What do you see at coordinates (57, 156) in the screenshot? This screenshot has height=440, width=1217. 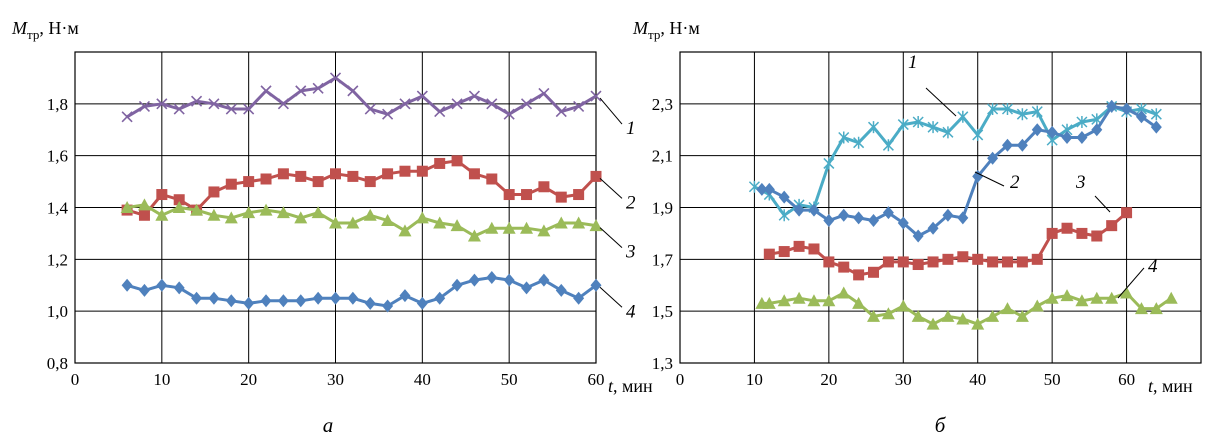 I see `y-tick-label: 1,6` at bounding box center [57, 156].